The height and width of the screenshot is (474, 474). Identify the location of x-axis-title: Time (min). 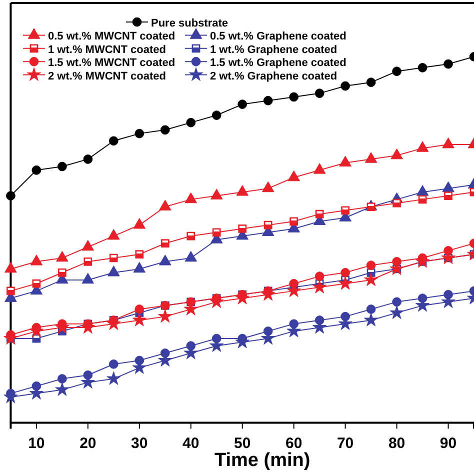
(262, 460).